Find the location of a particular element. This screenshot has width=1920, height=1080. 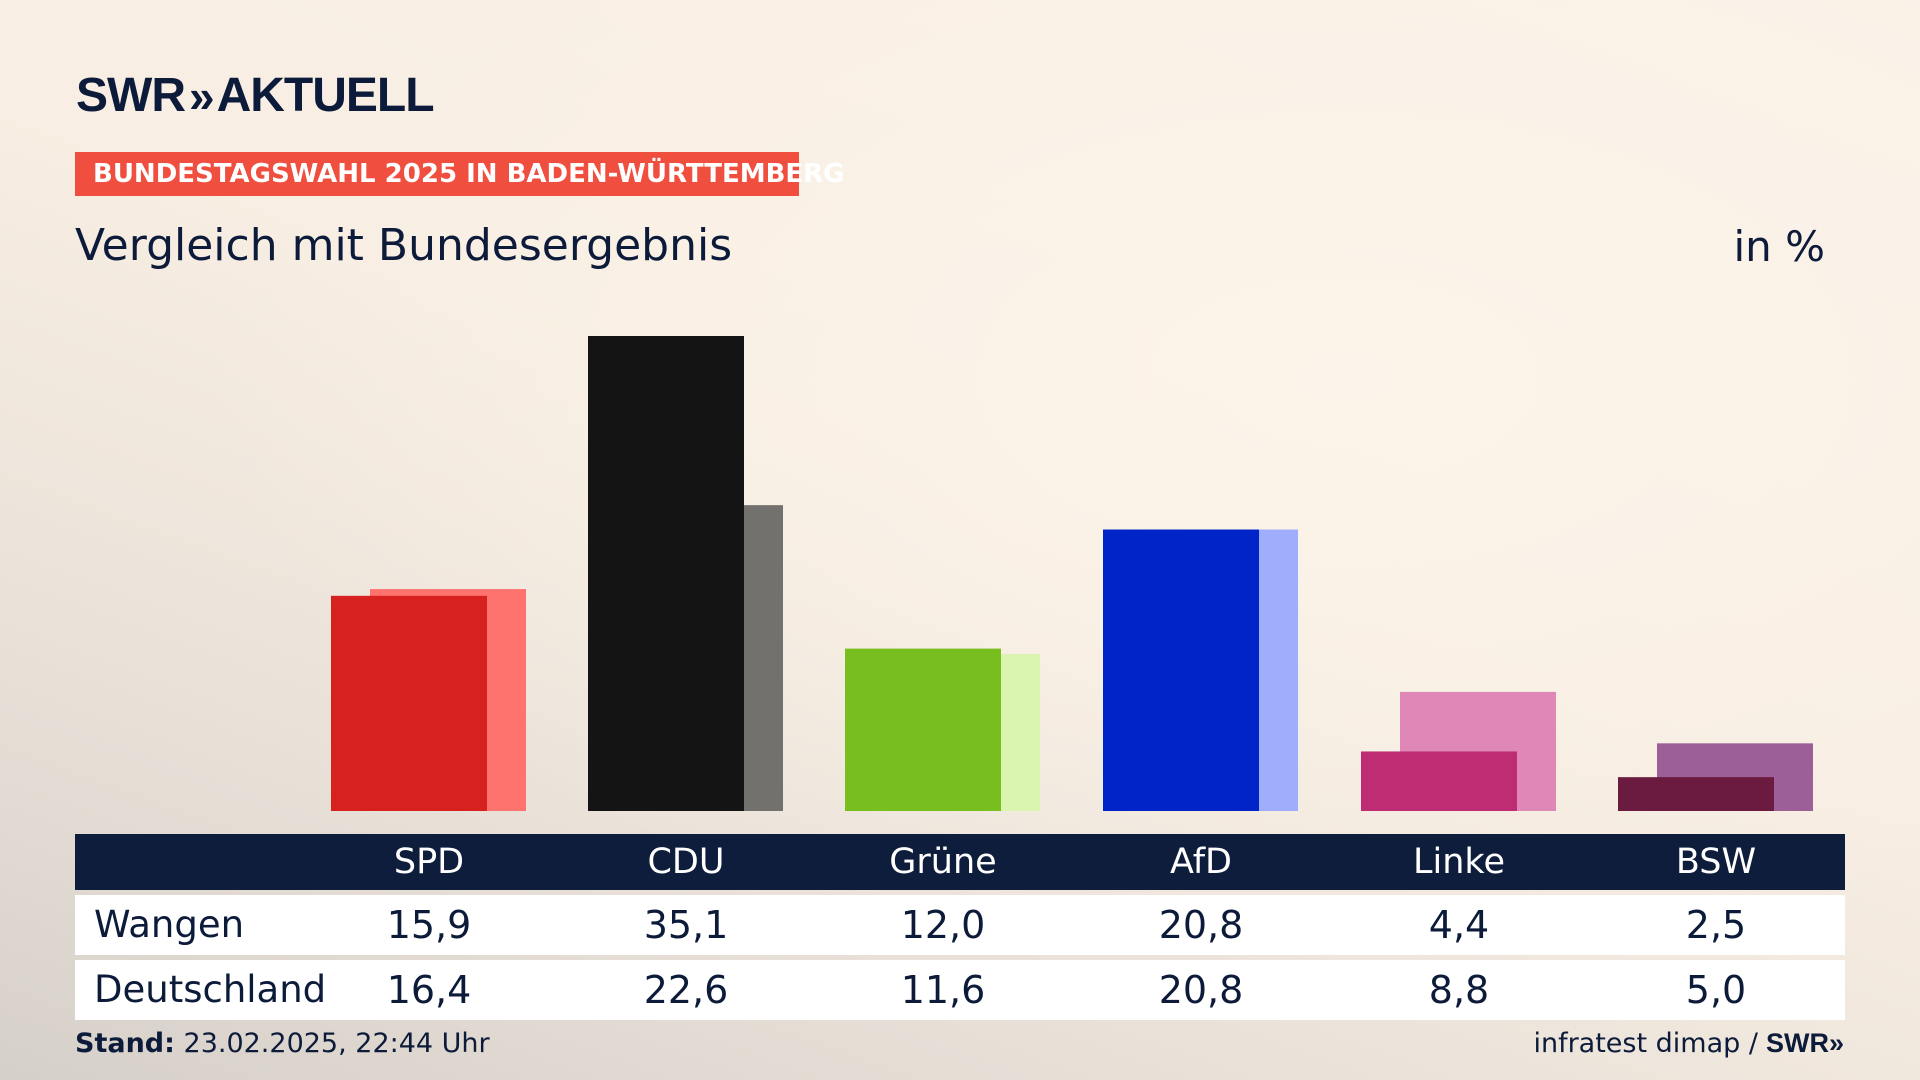

table-row-deutschland: Deutschland 16,4 22,6 11,6 20,8 8,8 5,0 is located at coordinates (960, 990).